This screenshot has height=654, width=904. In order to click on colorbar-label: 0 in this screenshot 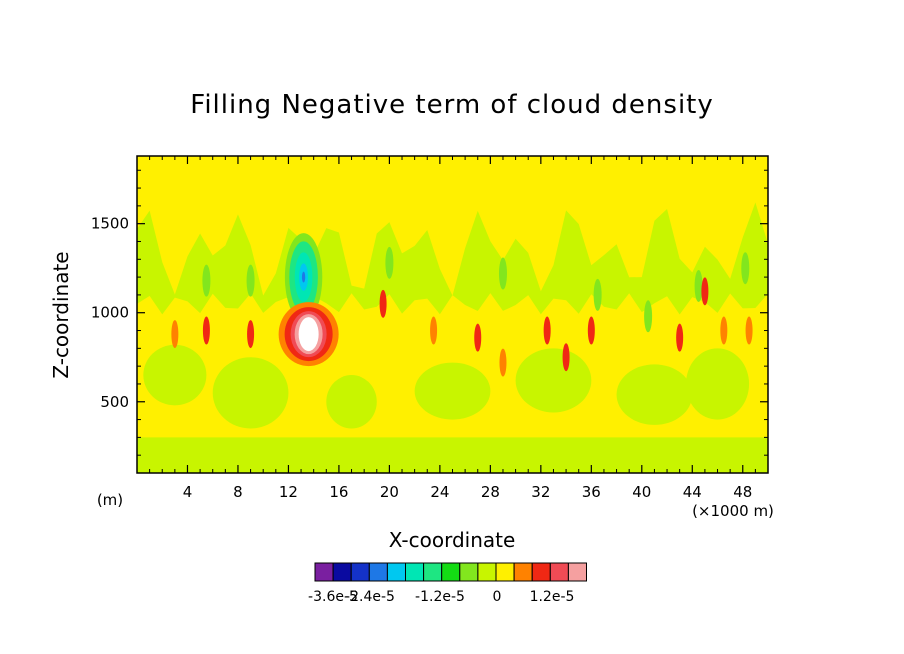, I will do `click(497, 597)`.